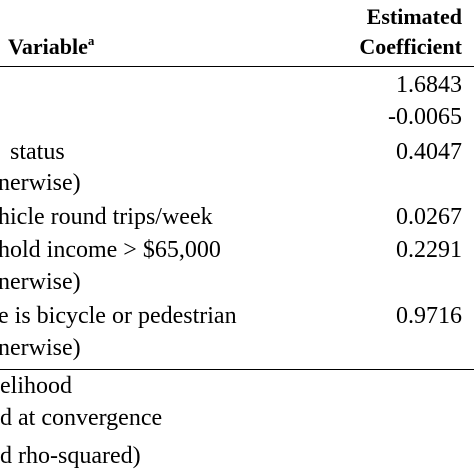  Describe the element at coordinates (425, 117) in the screenshot. I see `coefficient-cell: -0.0065` at that location.